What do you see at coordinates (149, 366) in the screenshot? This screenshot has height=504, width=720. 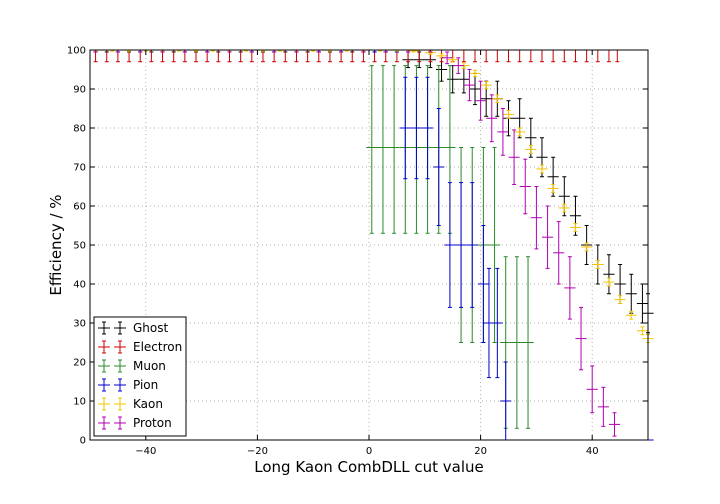 I see `legend-label: Muon` at bounding box center [149, 366].